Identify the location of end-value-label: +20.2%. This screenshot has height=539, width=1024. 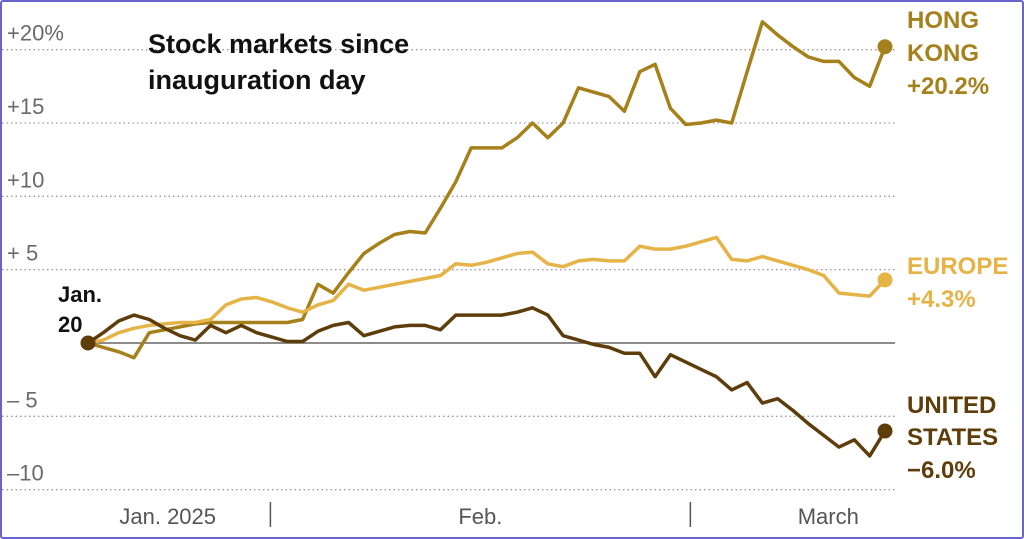
(948, 86).